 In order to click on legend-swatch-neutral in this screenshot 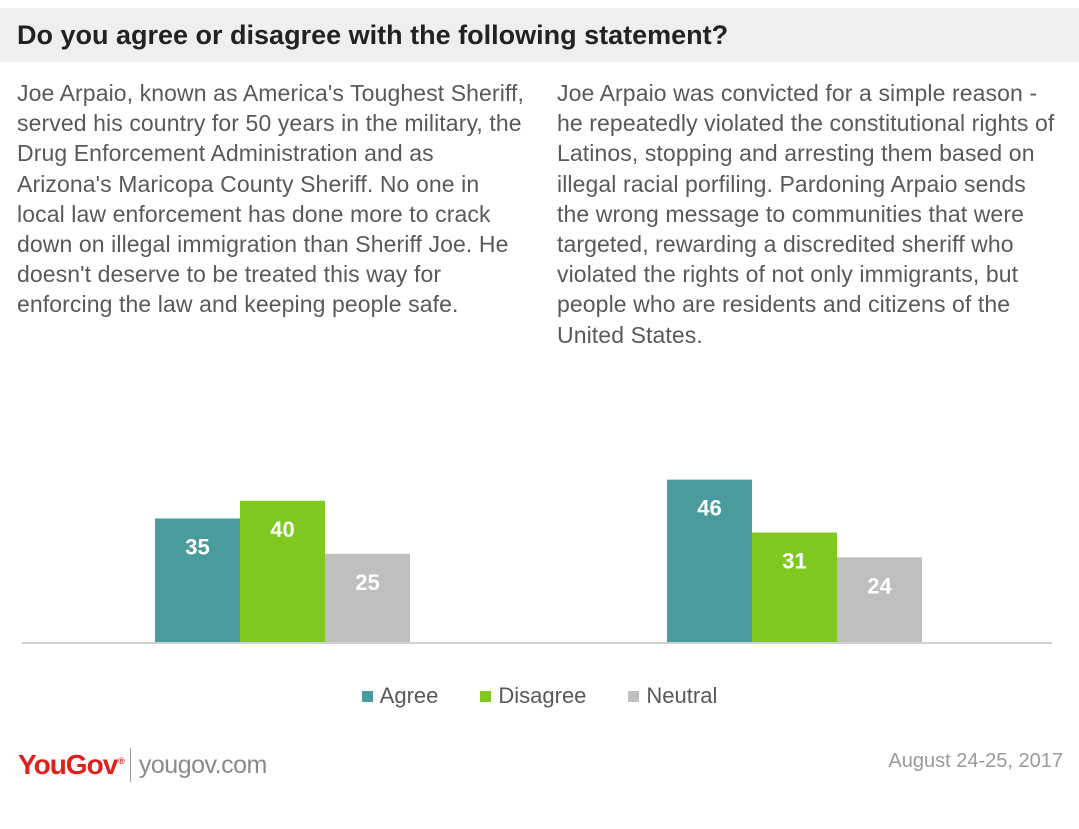, I will do `click(634, 696)`.